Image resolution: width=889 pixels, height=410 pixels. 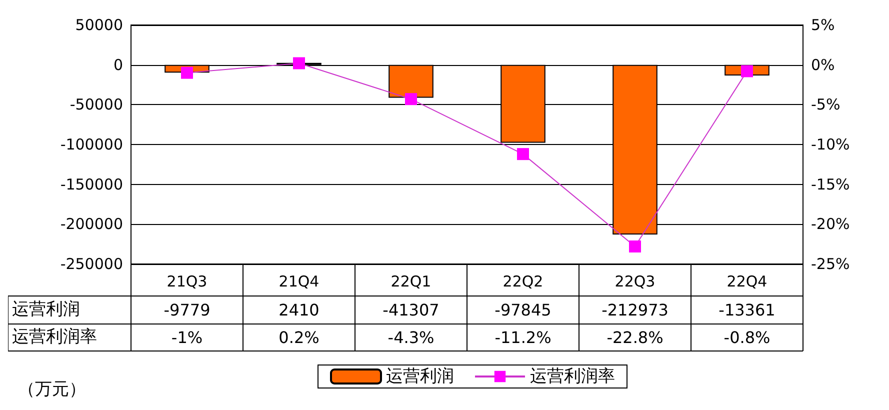 What do you see at coordinates (823, 65) in the screenshot?
I see `y2-tick-label: 0%` at bounding box center [823, 65].